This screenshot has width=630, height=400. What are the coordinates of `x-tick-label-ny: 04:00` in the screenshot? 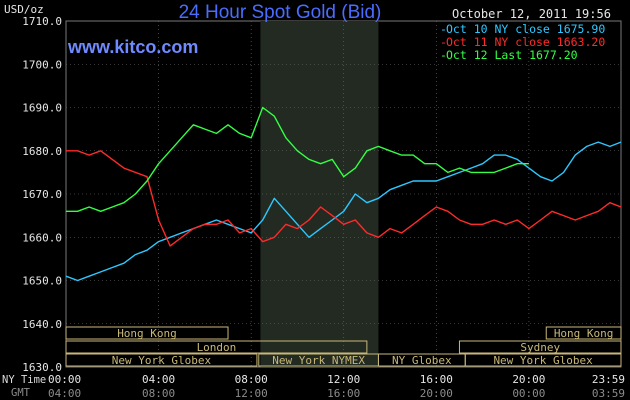 It's located at (158, 379).